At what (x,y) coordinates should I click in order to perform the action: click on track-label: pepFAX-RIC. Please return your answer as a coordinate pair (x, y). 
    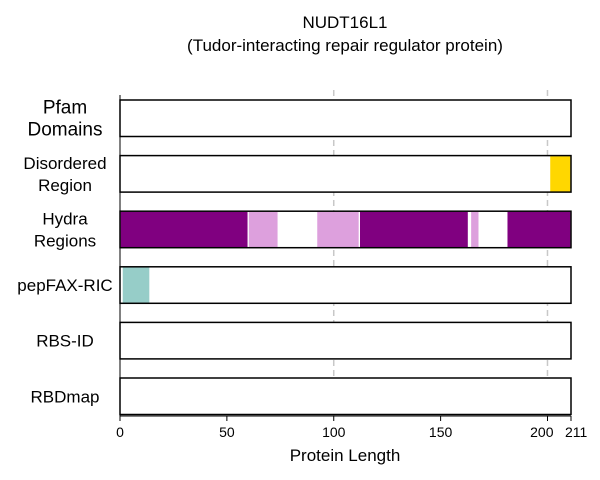
    Looking at the image, I should click on (64, 285).